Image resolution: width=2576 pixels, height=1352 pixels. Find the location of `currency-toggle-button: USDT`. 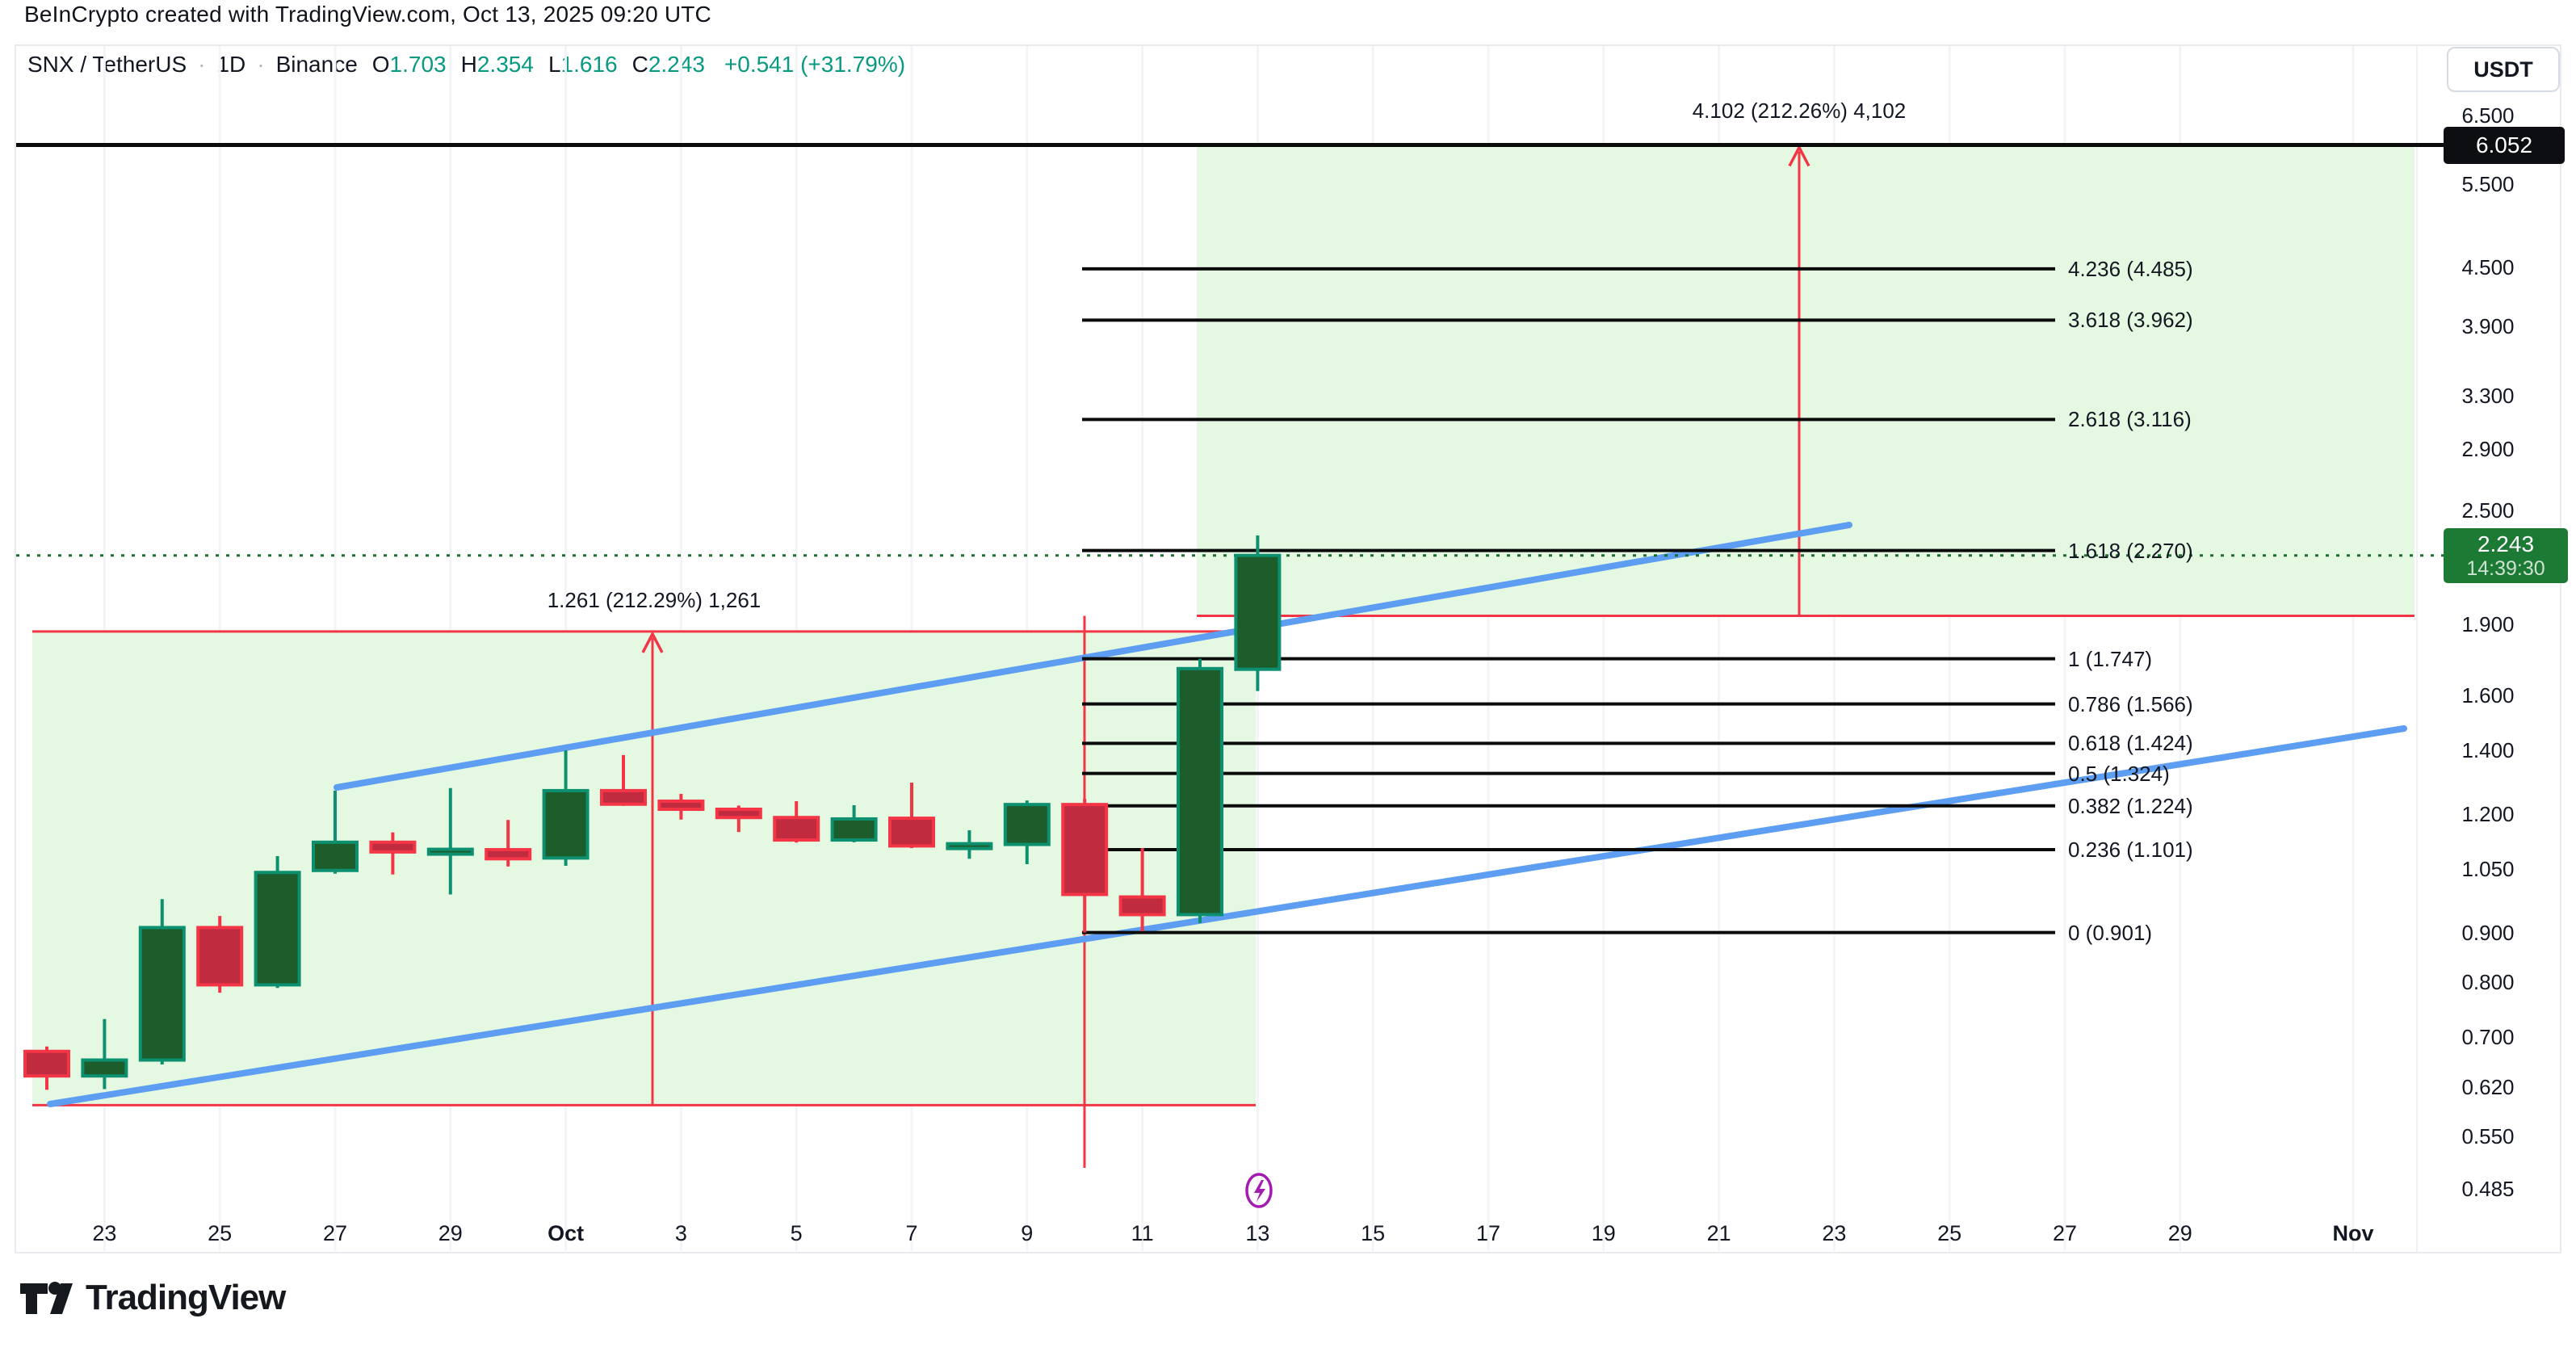

currency-toggle-button: USDT is located at coordinates (2503, 69).